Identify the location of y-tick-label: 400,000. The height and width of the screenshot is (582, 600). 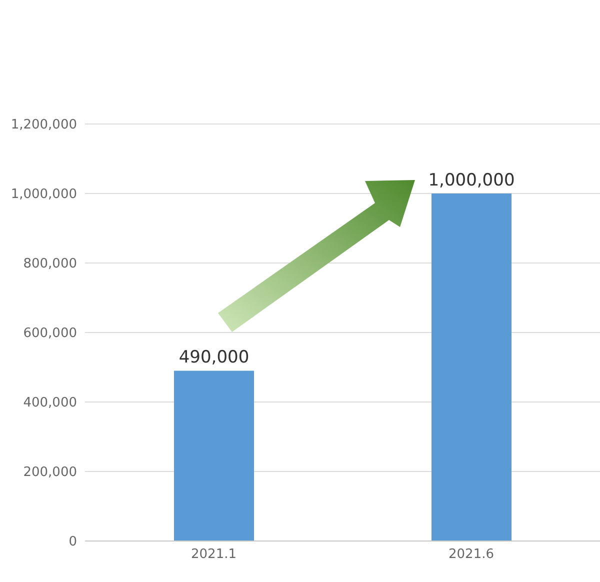
(50, 403).